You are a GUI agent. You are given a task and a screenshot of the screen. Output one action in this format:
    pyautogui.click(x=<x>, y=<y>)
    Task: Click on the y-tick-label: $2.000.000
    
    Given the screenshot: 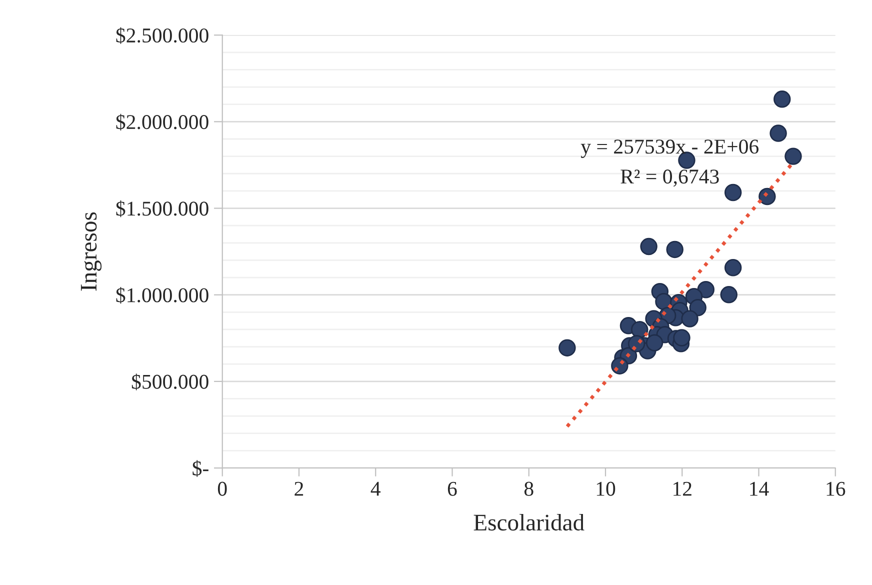 What is the action you would take?
    pyautogui.click(x=162, y=122)
    